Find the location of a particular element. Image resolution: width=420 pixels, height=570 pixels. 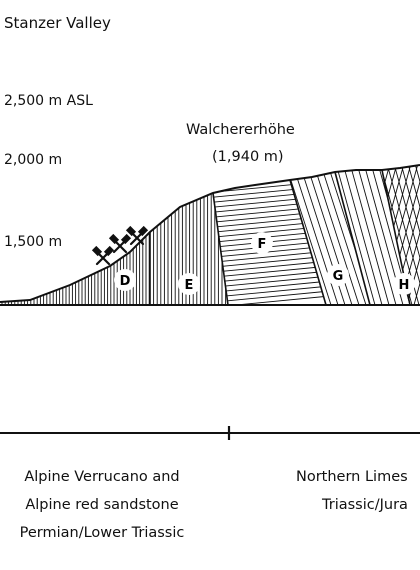

unit-label-h: H is located at coordinates (404, 284).